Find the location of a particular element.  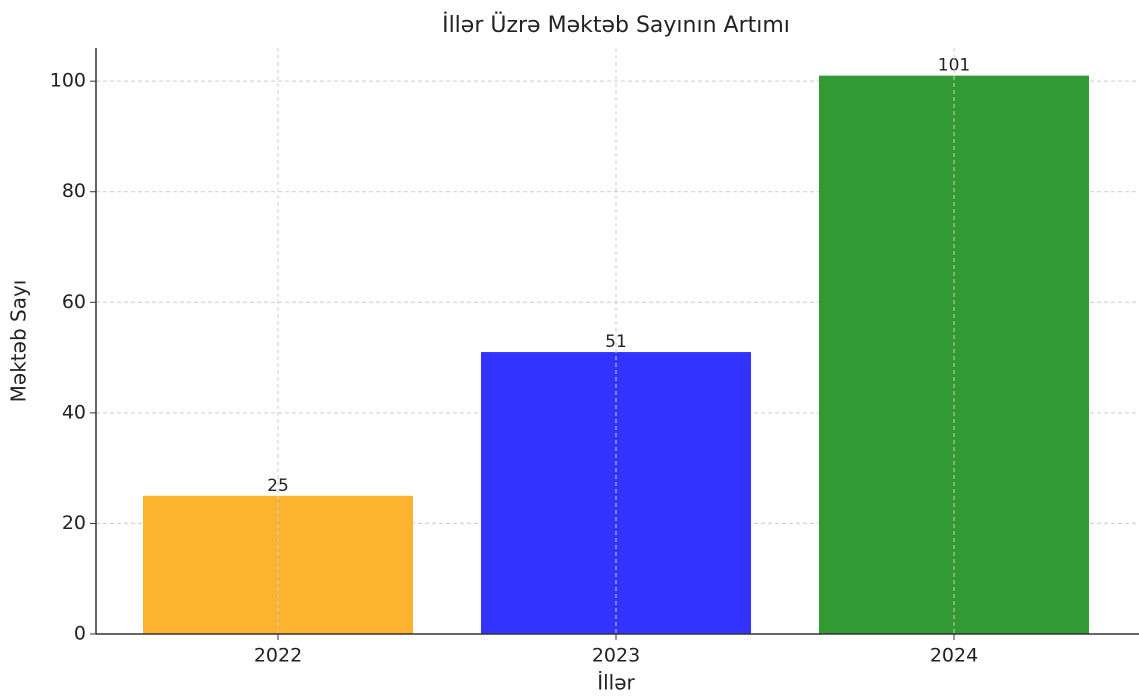

y-axis-label: Məktəb Sayı is located at coordinates (19, 341).